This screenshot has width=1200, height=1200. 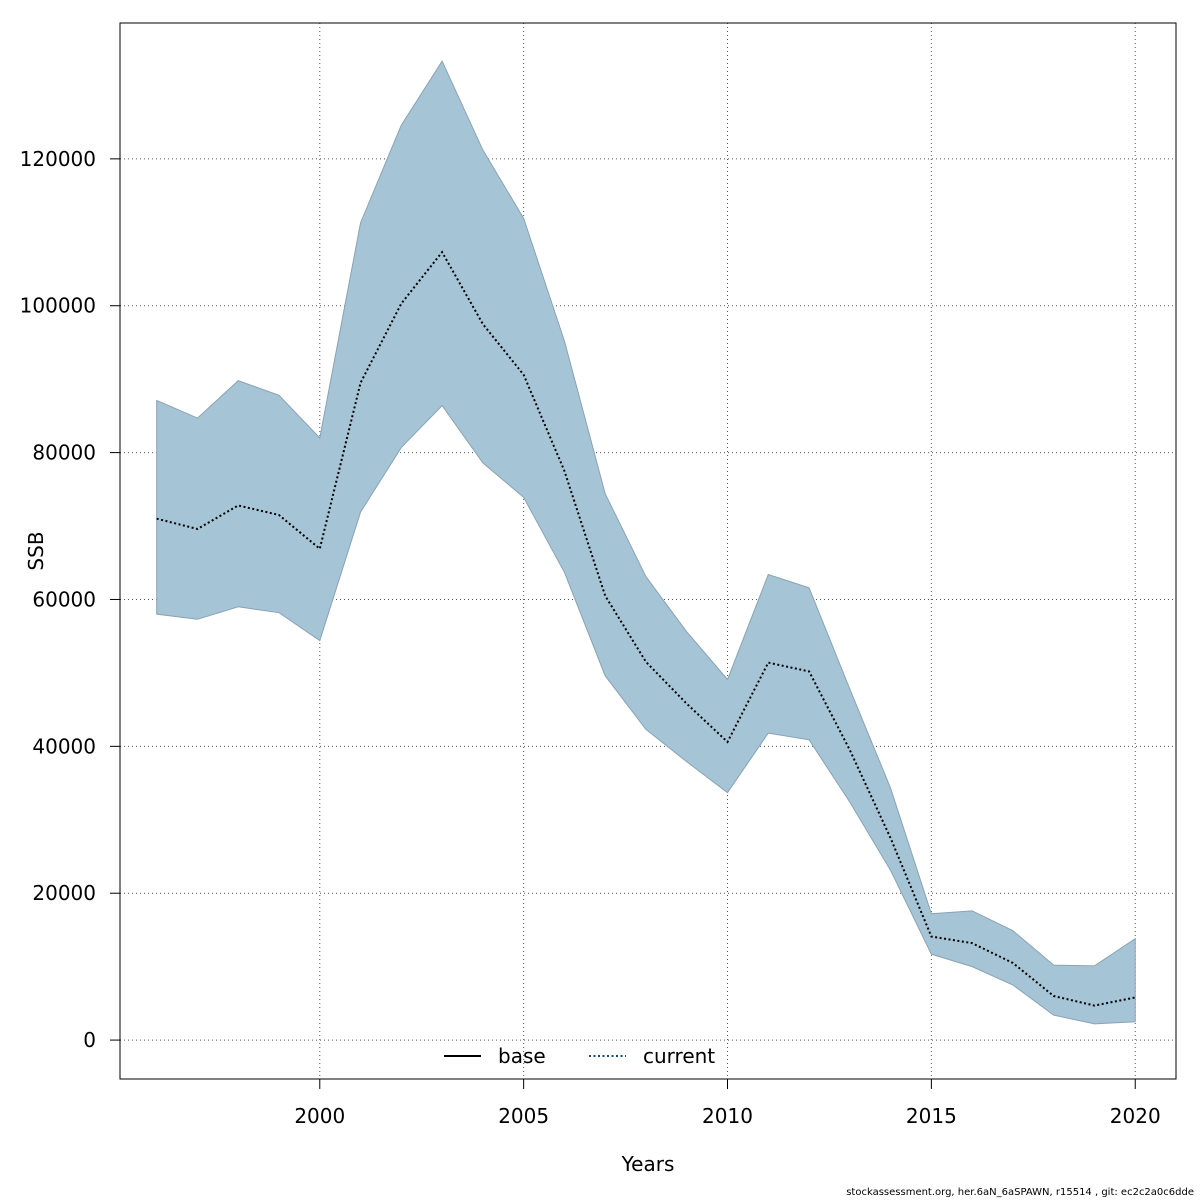 I want to click on y-tick-label: 100000, so click(x=58, y=306).